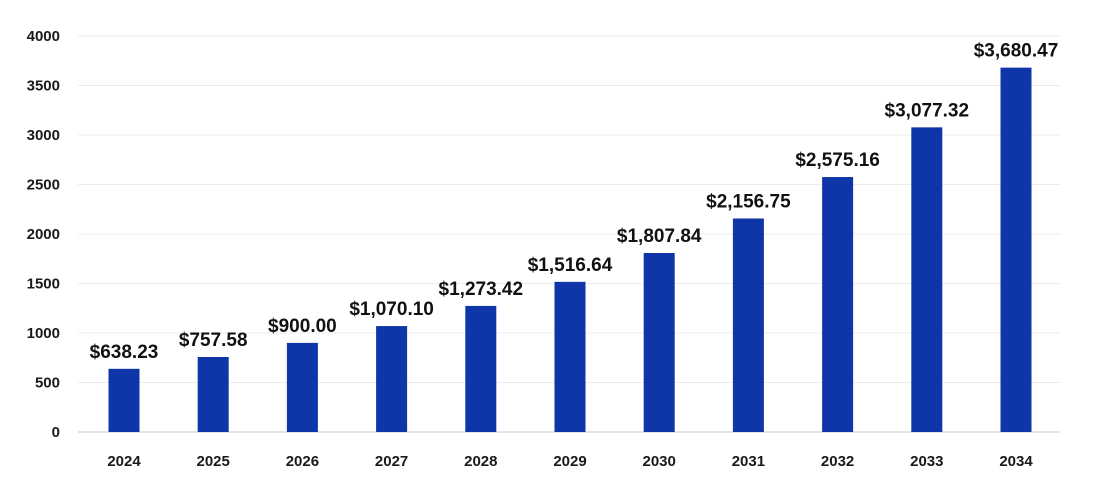  What do you see at coordinates (480, 461) in the screenshot?
I see `x-tick-label-2028: 2028` at bounding box center [480, 461].